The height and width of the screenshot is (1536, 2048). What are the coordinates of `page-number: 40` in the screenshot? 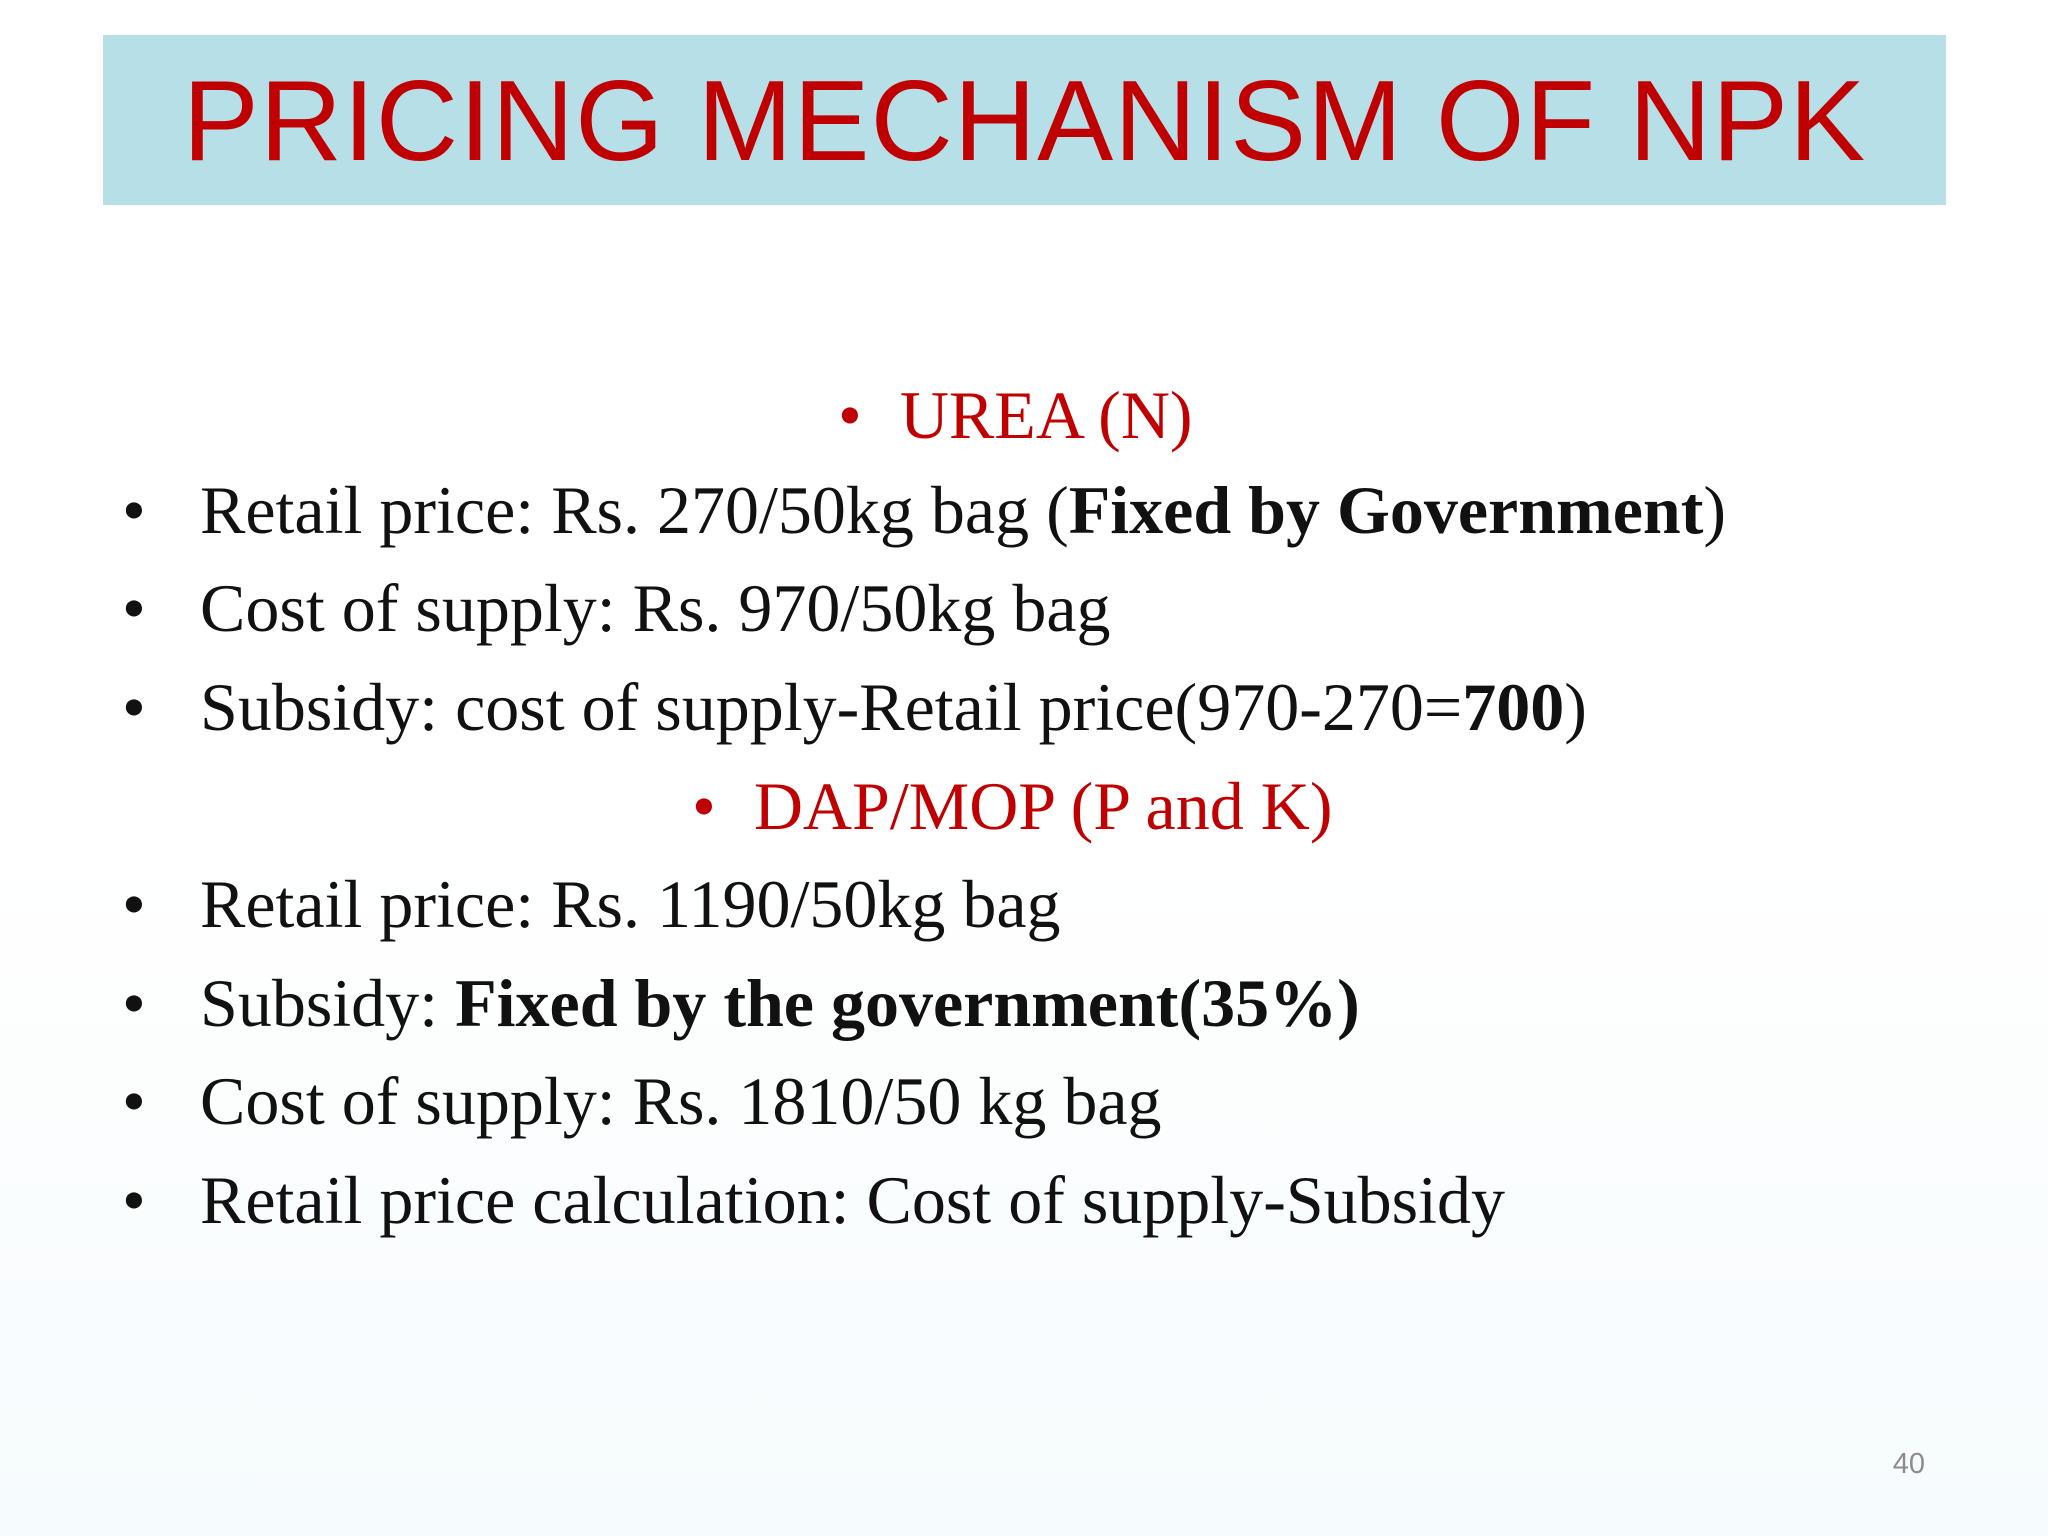 It's located at (1908, 1464).